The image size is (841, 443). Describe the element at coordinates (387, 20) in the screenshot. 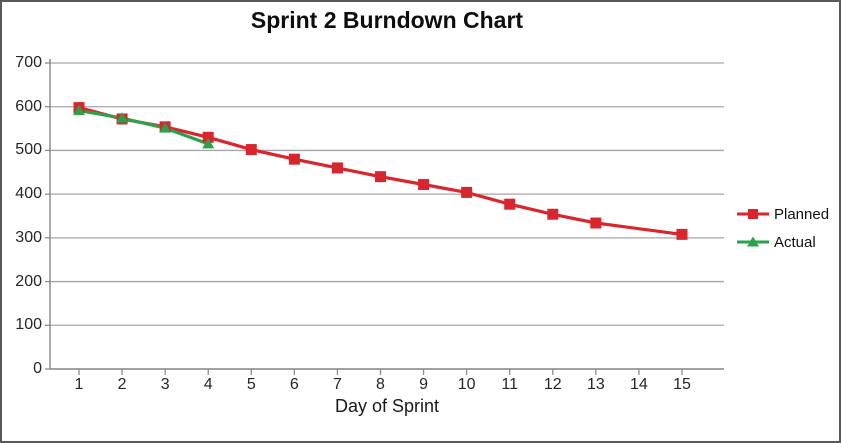

I see `chart-title: Sprint 2 Burndown Chart` at that location.